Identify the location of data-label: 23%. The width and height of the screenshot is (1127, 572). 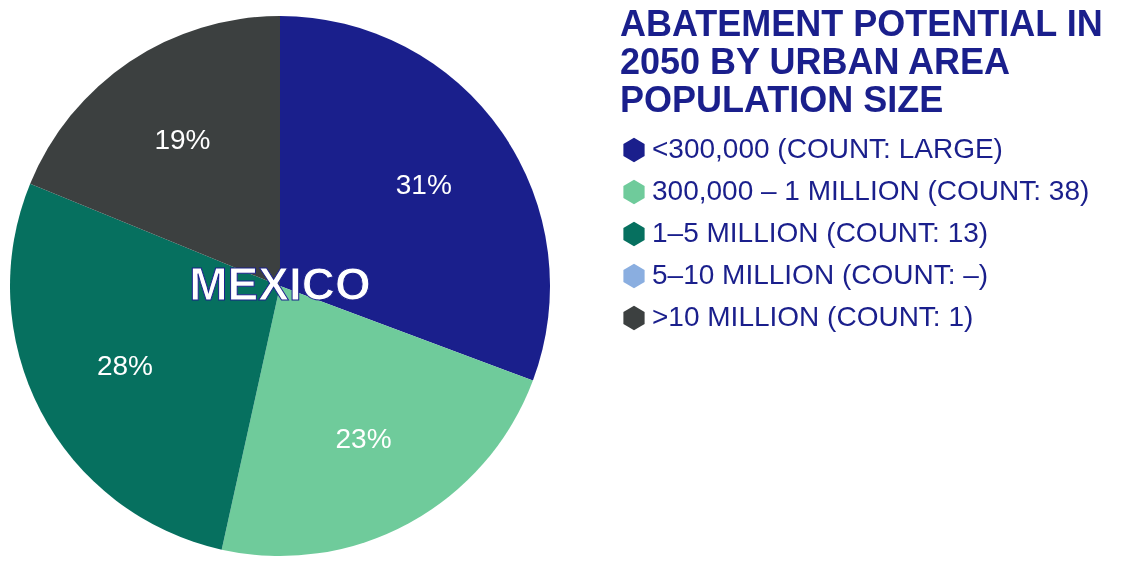
(363, 438).